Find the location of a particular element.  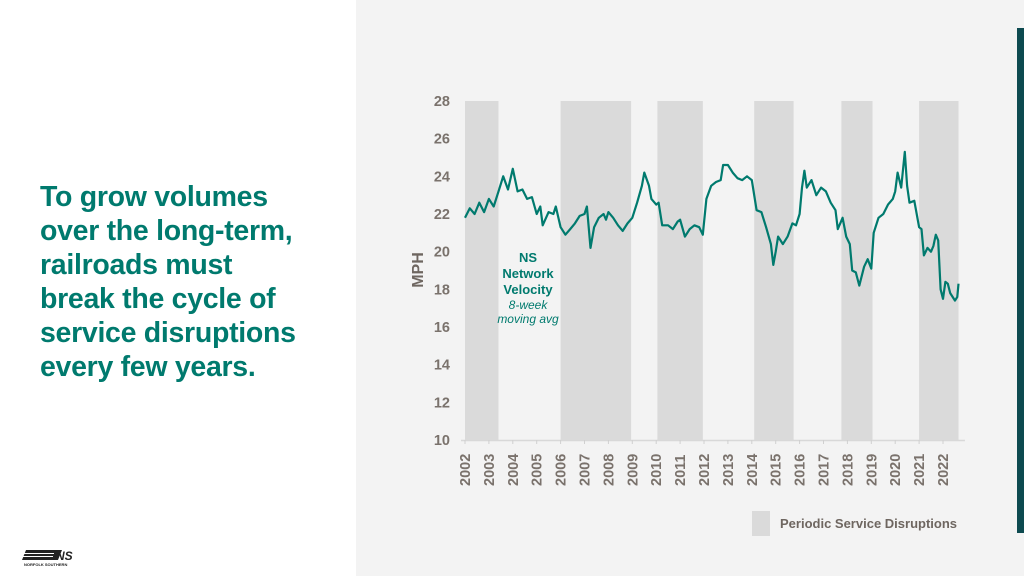

annotation-subtitle: 8-week is located at coordinates (529, 305).